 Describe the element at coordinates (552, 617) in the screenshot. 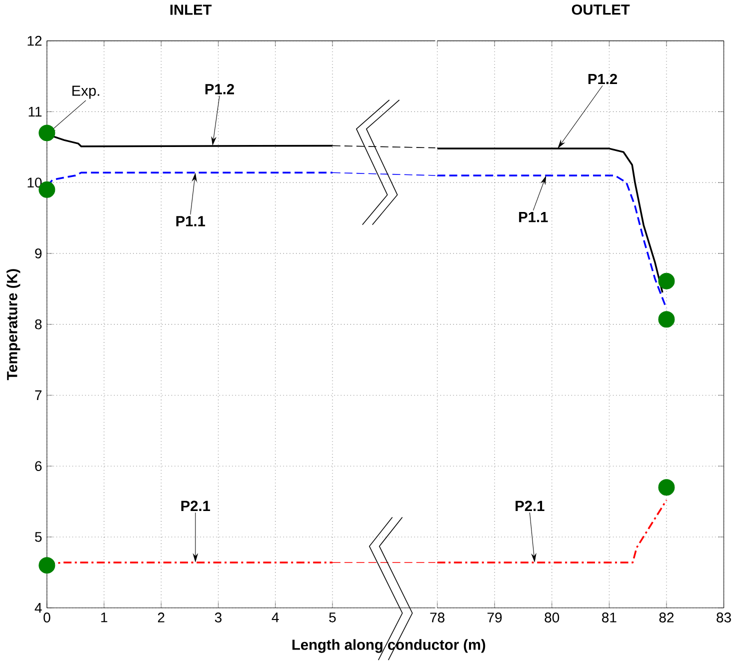

I see `x-tick-label: 80` at that location.